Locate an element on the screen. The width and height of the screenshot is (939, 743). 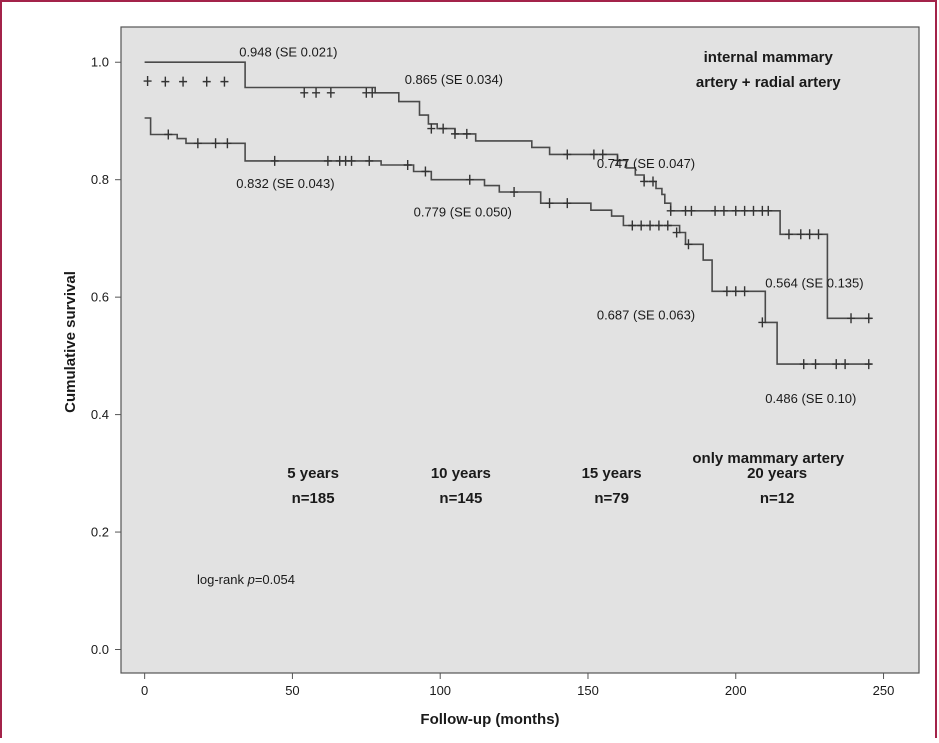
survival-estimate-label: 0.865 (SE 0.034) is located at coordinates (454, 79).